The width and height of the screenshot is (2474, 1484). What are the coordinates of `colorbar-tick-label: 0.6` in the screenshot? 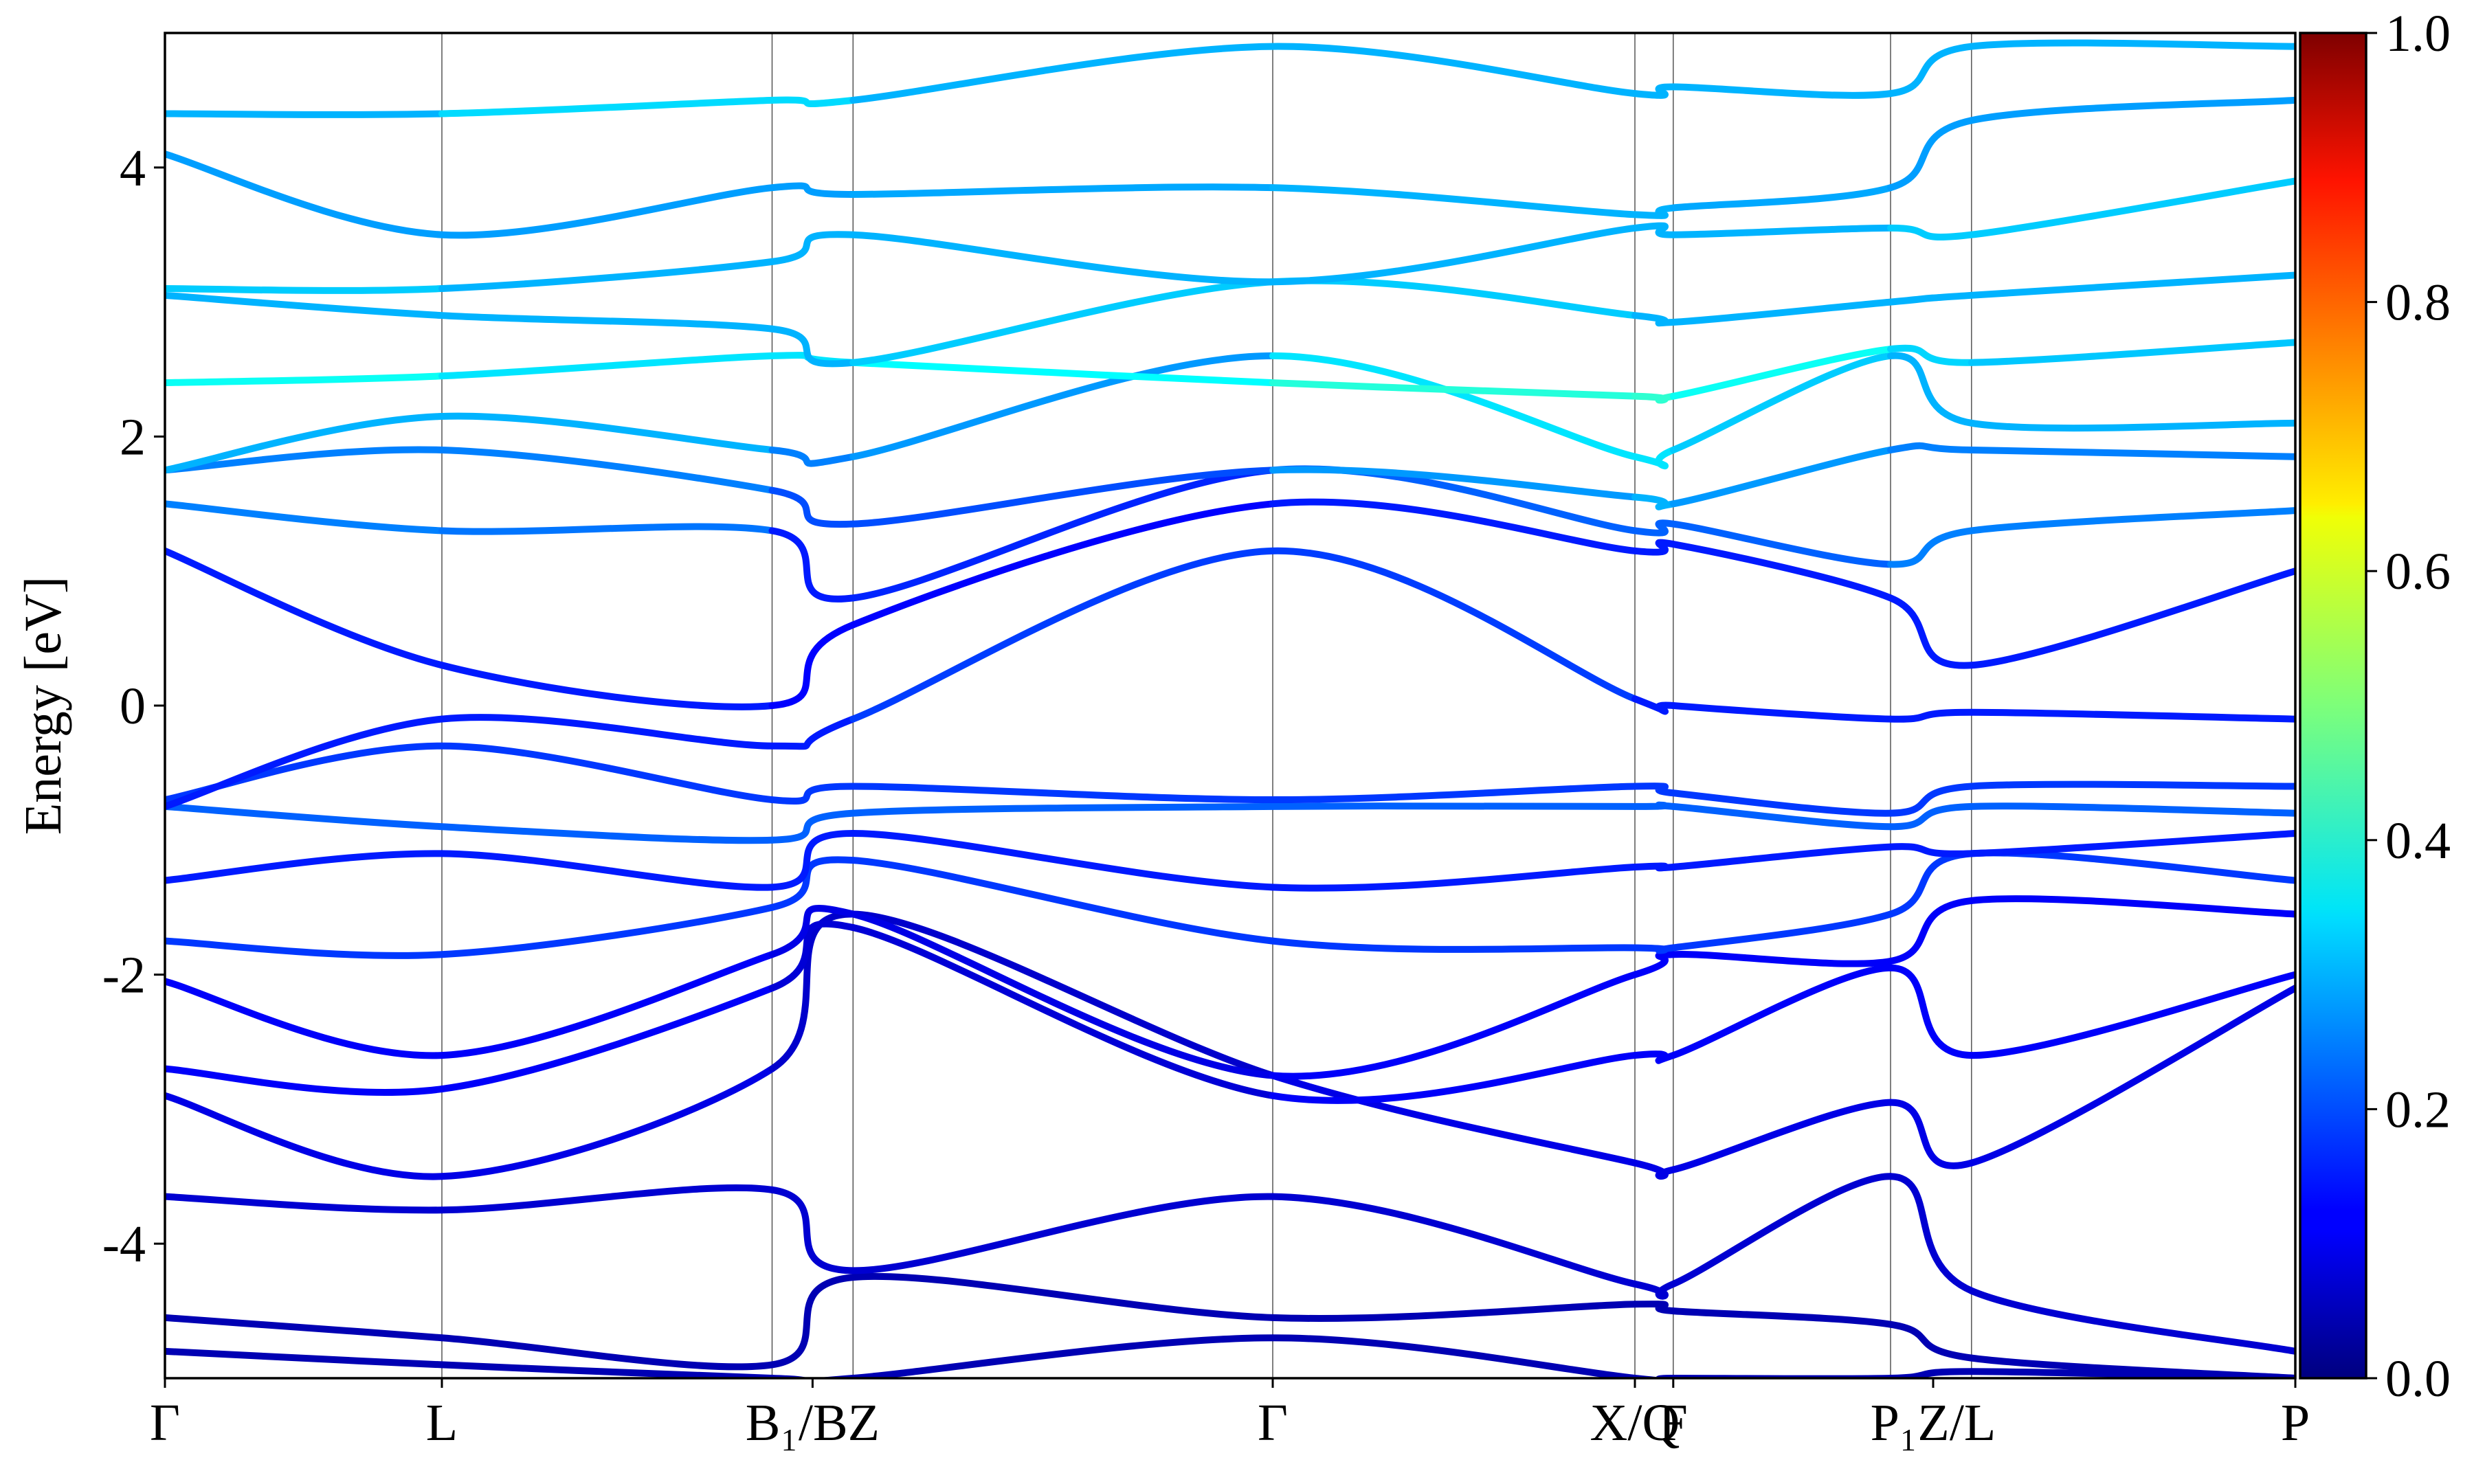 It's located at (2418, 571).